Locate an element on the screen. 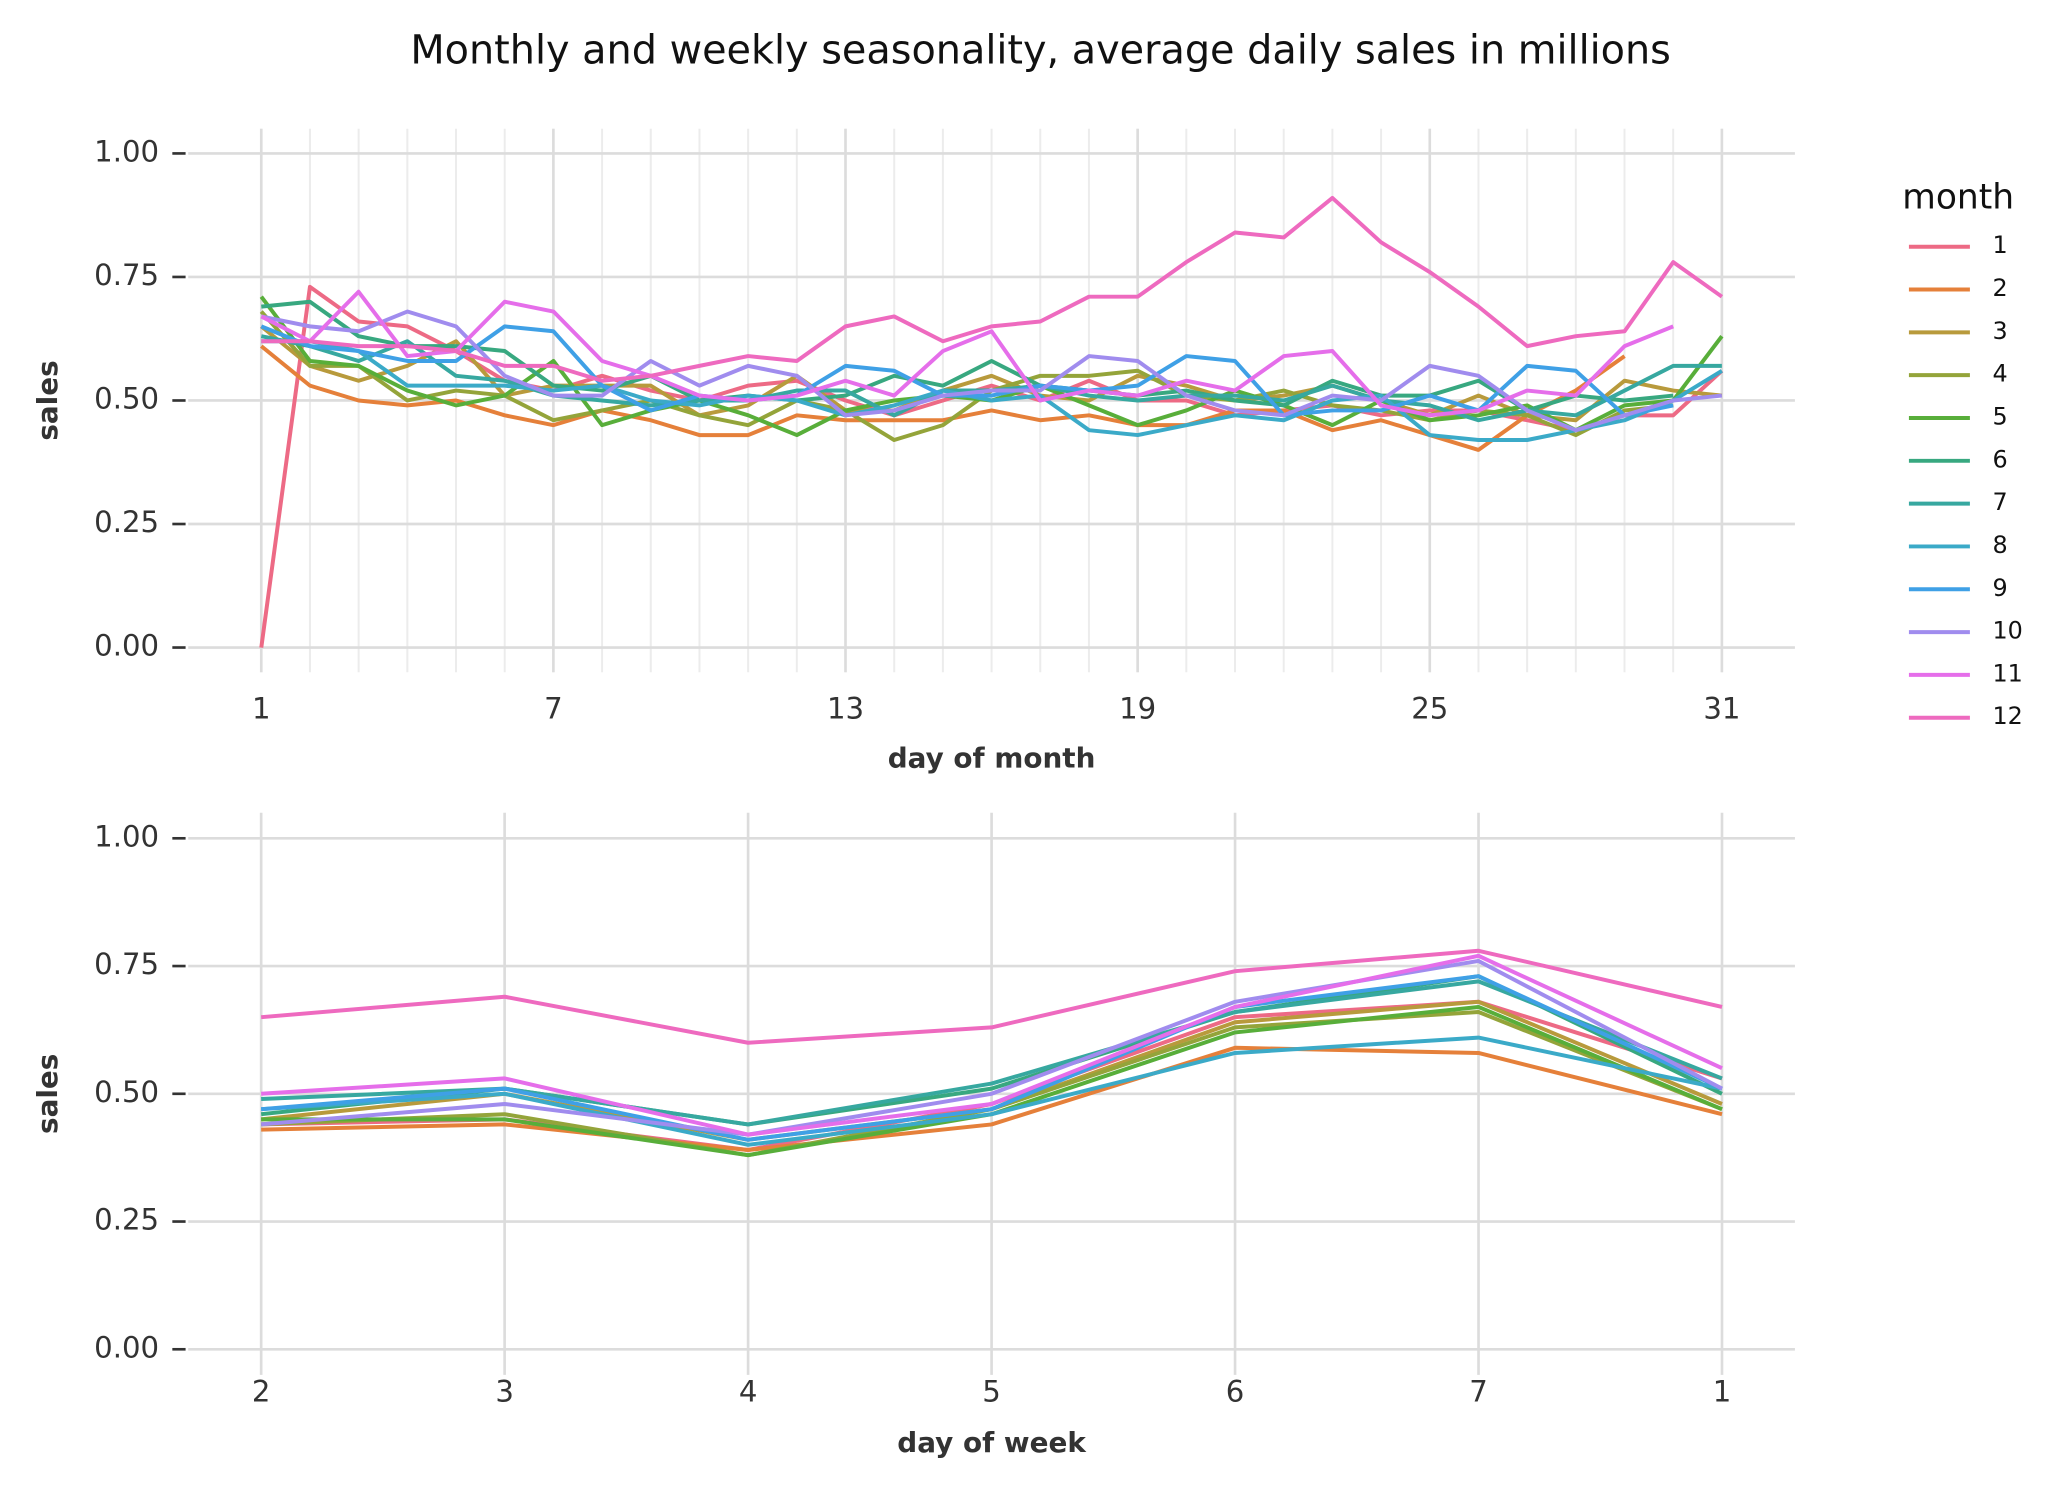 The height and width of the screenshot is (1485, 2068). legend-label: 9 is located at coordinates (1999, 588).